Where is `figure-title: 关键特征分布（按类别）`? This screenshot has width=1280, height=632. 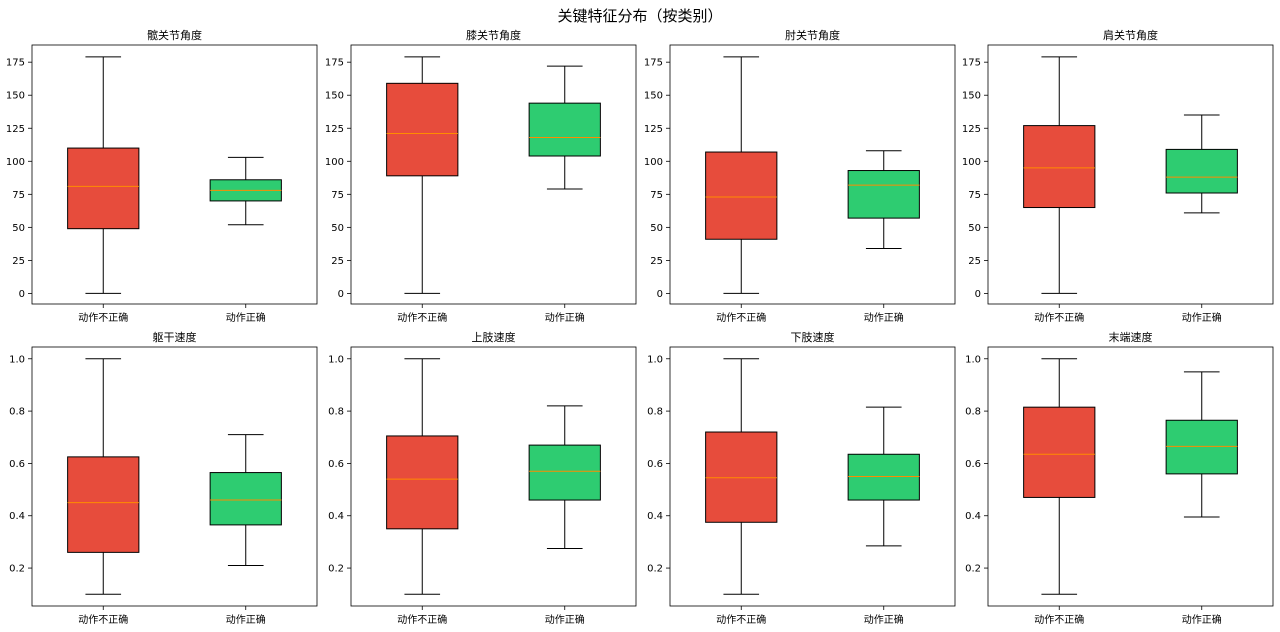
figure-title: 关键特征分布（按类别） is located at coordinates (639, 16).